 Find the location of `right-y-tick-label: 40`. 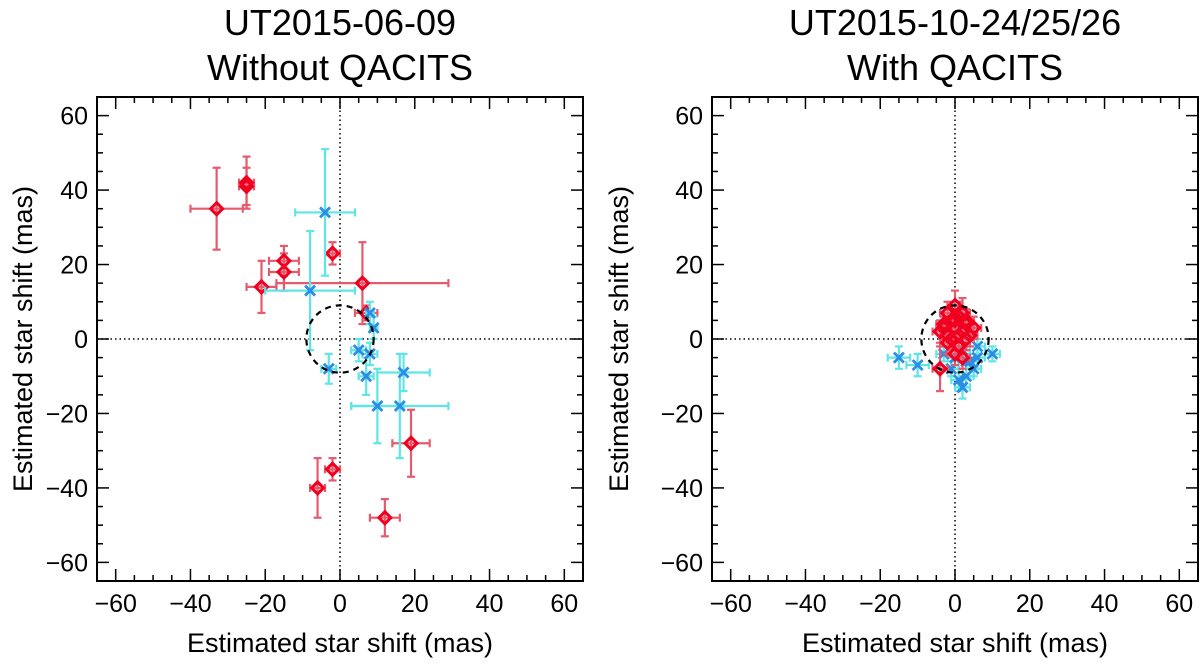

right-y-tick-label: 40 is located at coordinates (689, 191).